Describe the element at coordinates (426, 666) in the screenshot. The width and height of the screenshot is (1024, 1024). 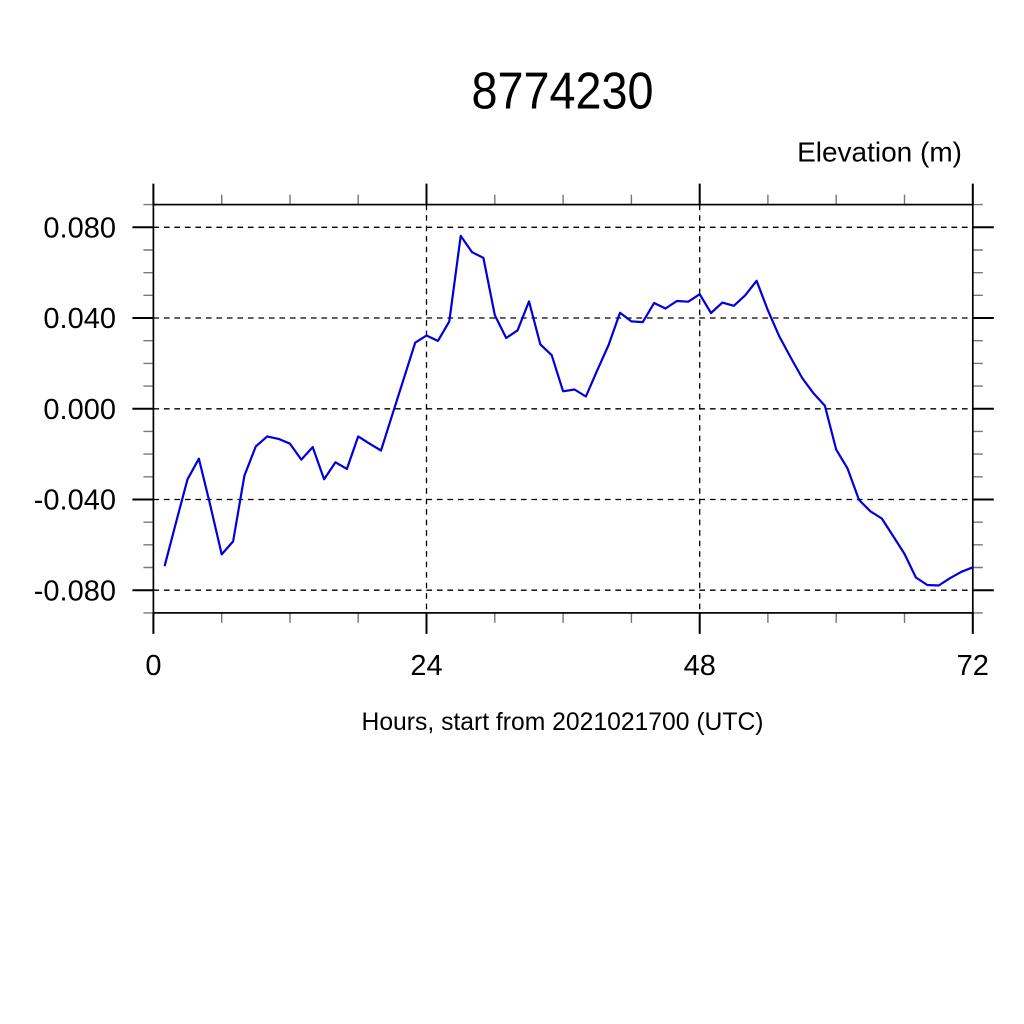
I see `svg-text: 24` at that location.